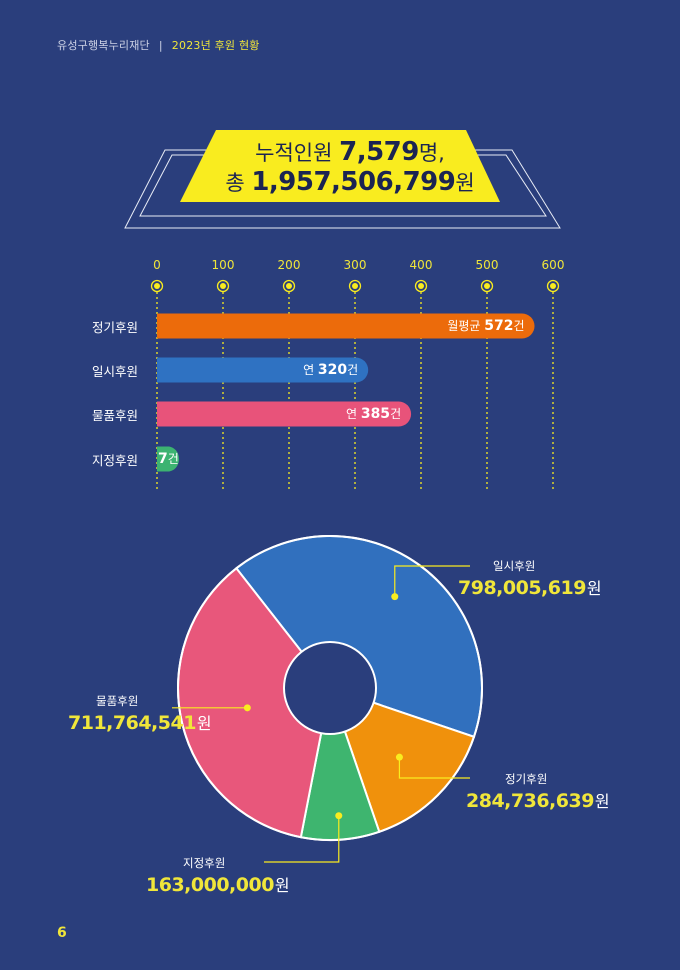  What do you see at coordinates (114, 415) in the screenshot?
I see `bar-category-label: 물품후원` at bounding box center [114, 415].